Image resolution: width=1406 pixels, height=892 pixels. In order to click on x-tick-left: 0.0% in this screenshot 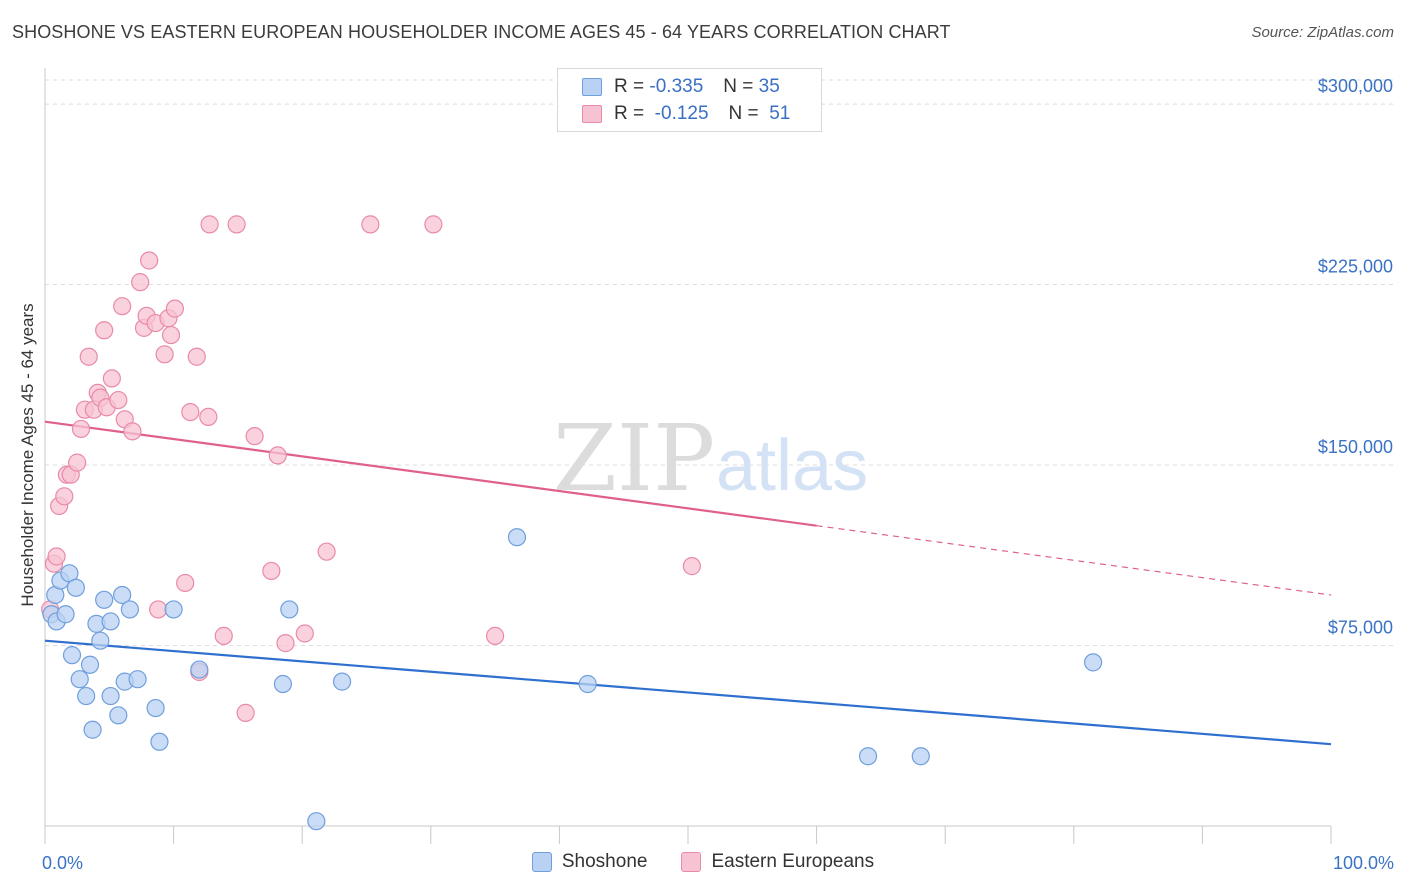, I will do `click(62, 863)`.